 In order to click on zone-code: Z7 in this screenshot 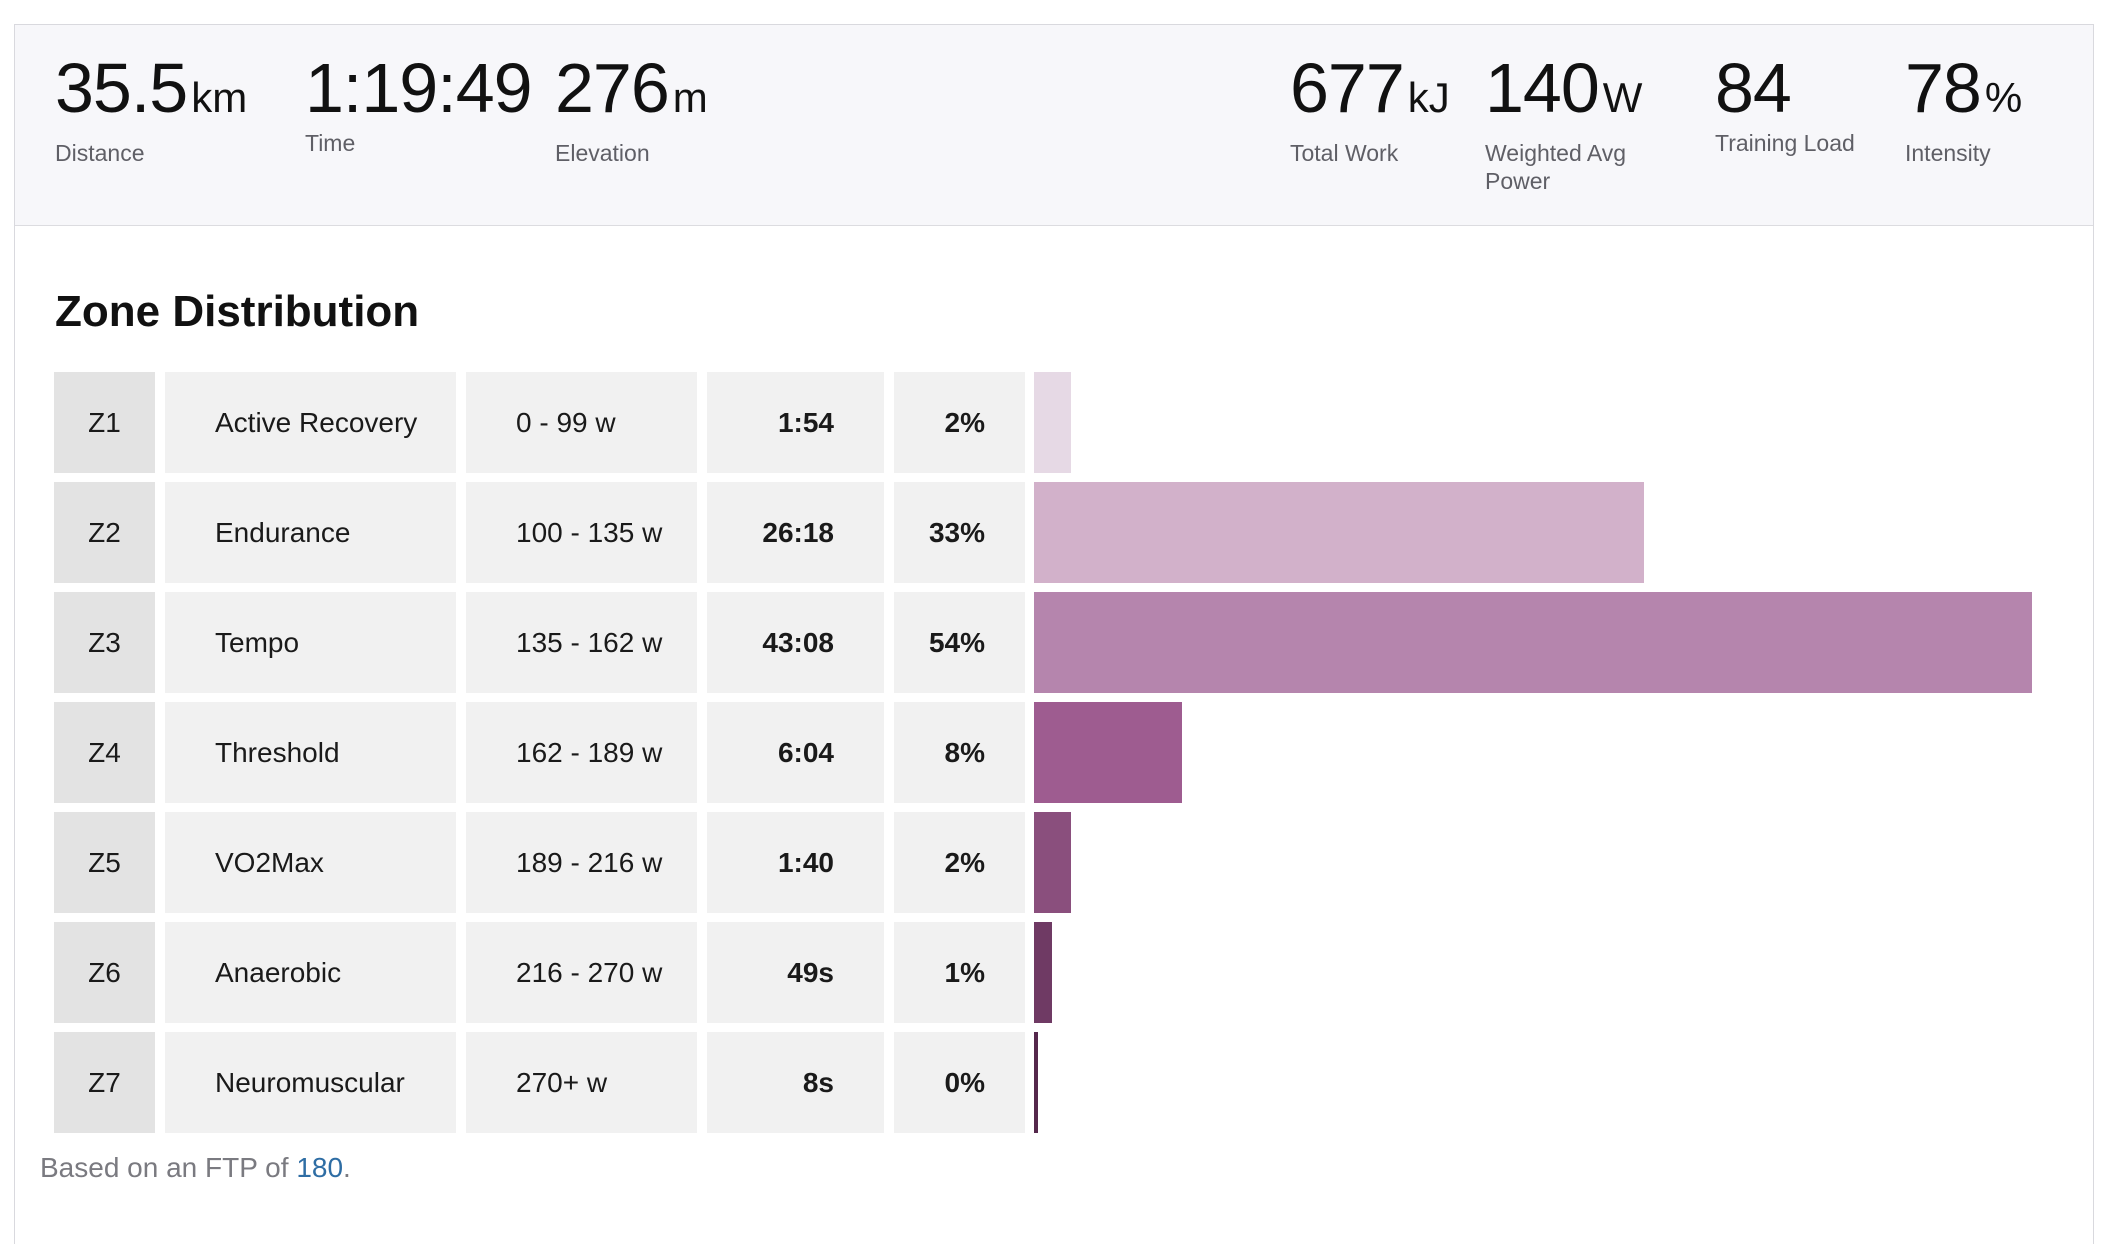, I will do `click(104, 1082)`.